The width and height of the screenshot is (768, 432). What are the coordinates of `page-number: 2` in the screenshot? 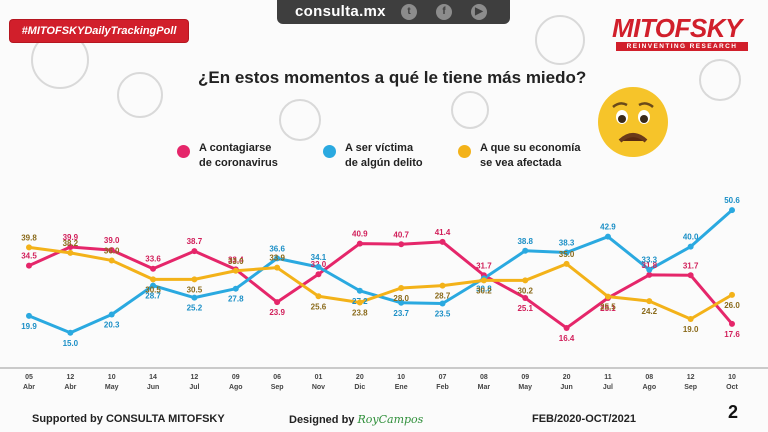 It's located at (733, 412).